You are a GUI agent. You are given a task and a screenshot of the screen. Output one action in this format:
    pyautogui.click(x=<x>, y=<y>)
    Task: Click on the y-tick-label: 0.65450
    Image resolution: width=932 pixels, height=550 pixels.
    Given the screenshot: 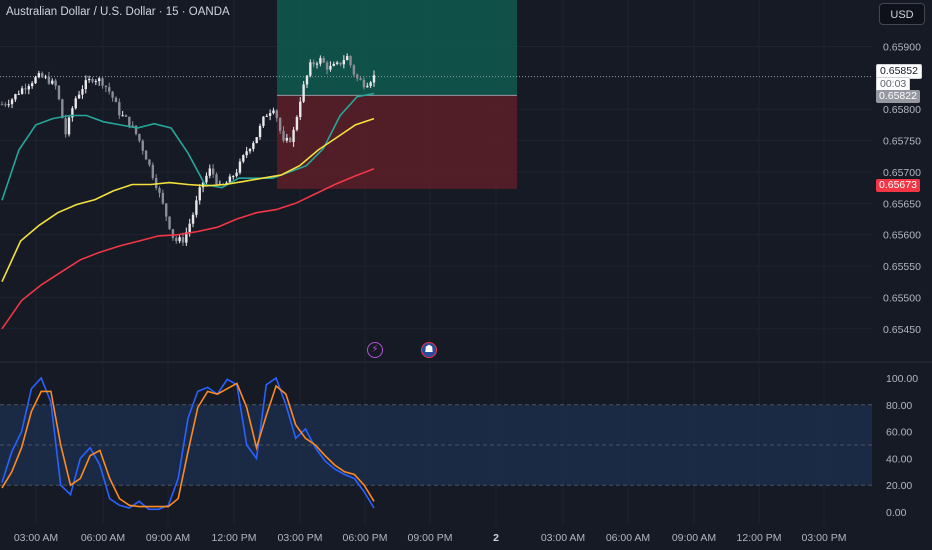 What is the action you would take?
    pyautogui.click(x=902, y=330)
    